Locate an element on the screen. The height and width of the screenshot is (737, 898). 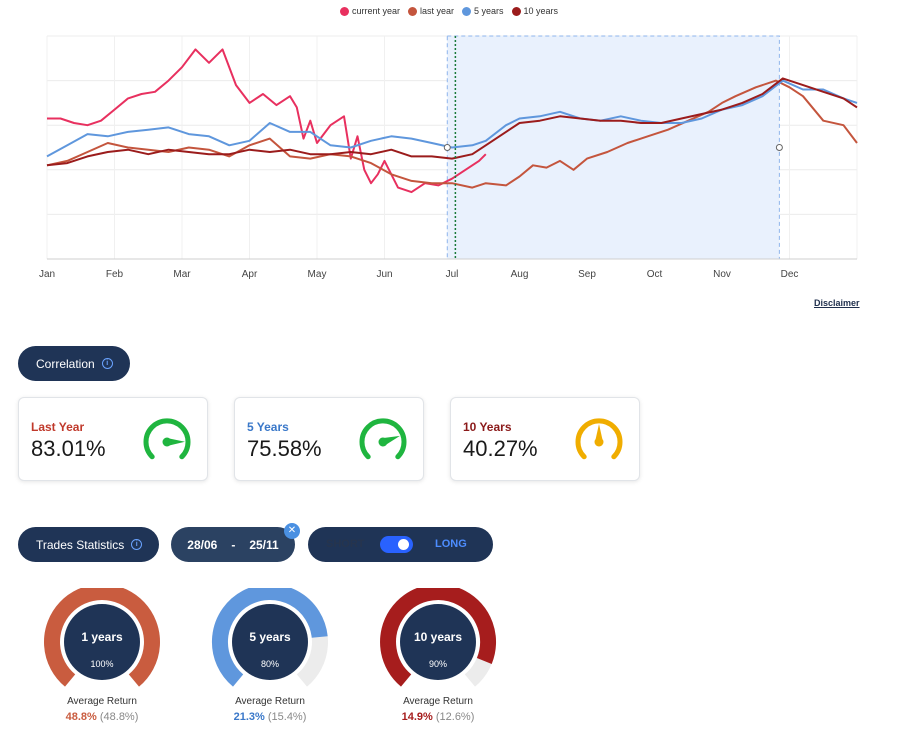
average-return-values: 21.3% (15.4%) is located at coordinates (270, 717).